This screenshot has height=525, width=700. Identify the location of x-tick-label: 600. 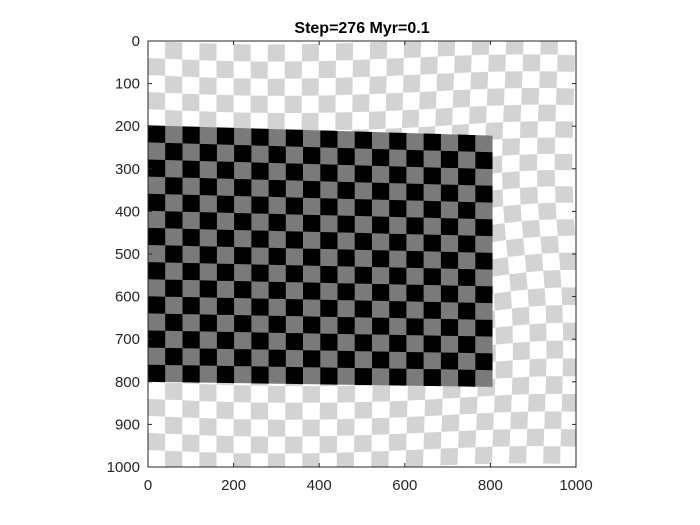
(404, 485).